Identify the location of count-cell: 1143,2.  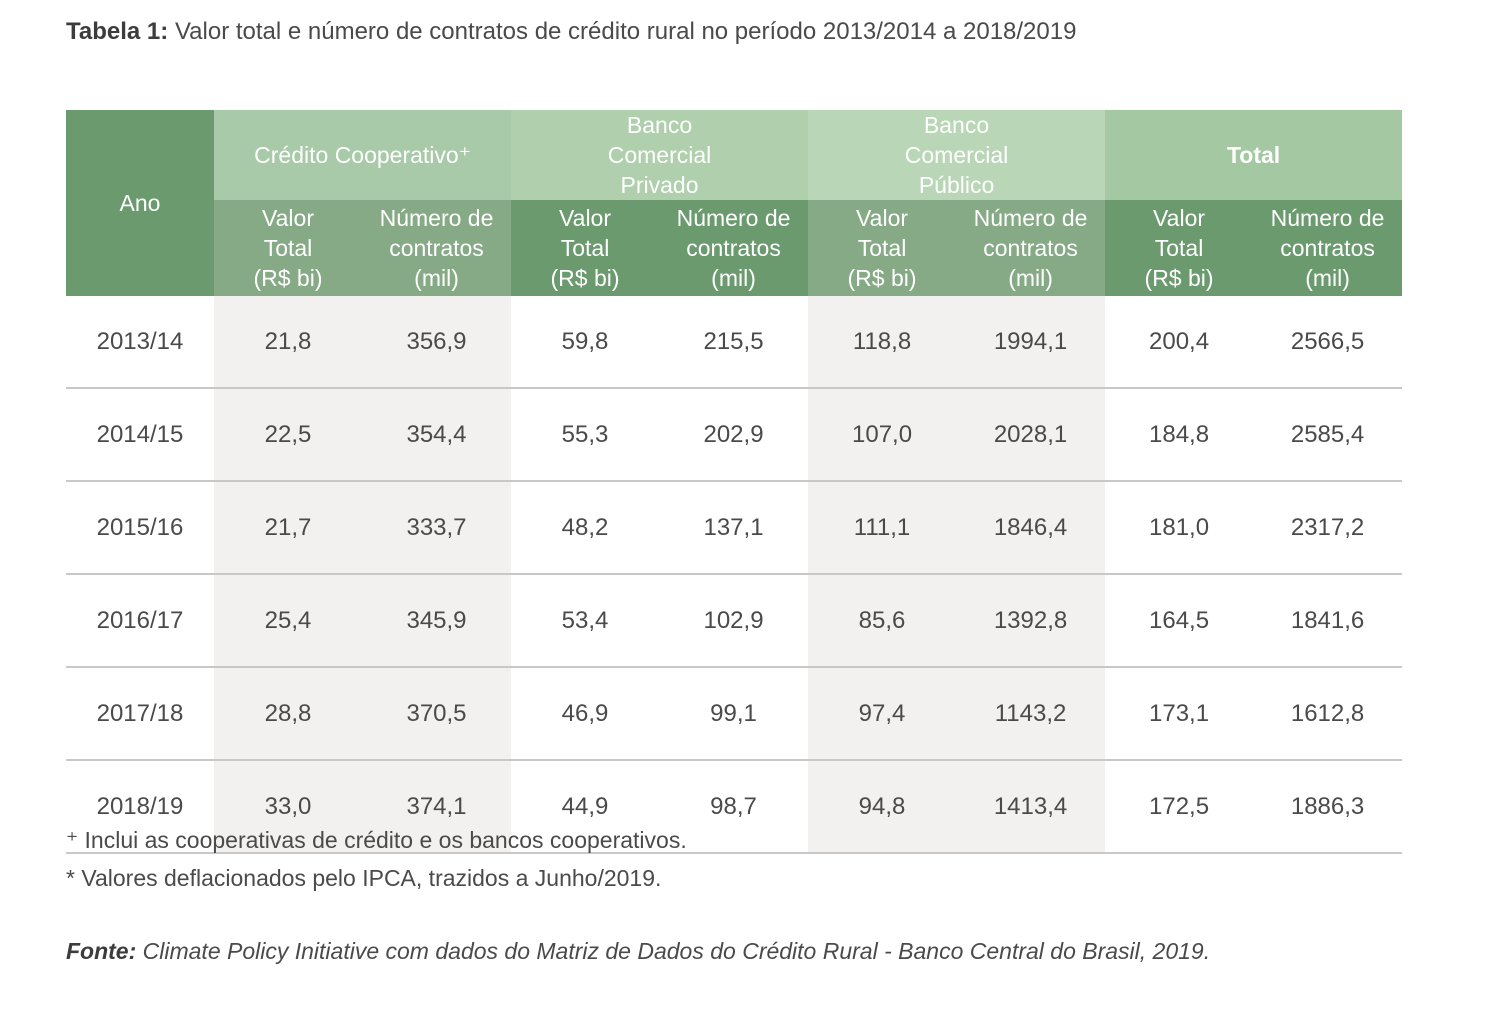
(1031, 714).